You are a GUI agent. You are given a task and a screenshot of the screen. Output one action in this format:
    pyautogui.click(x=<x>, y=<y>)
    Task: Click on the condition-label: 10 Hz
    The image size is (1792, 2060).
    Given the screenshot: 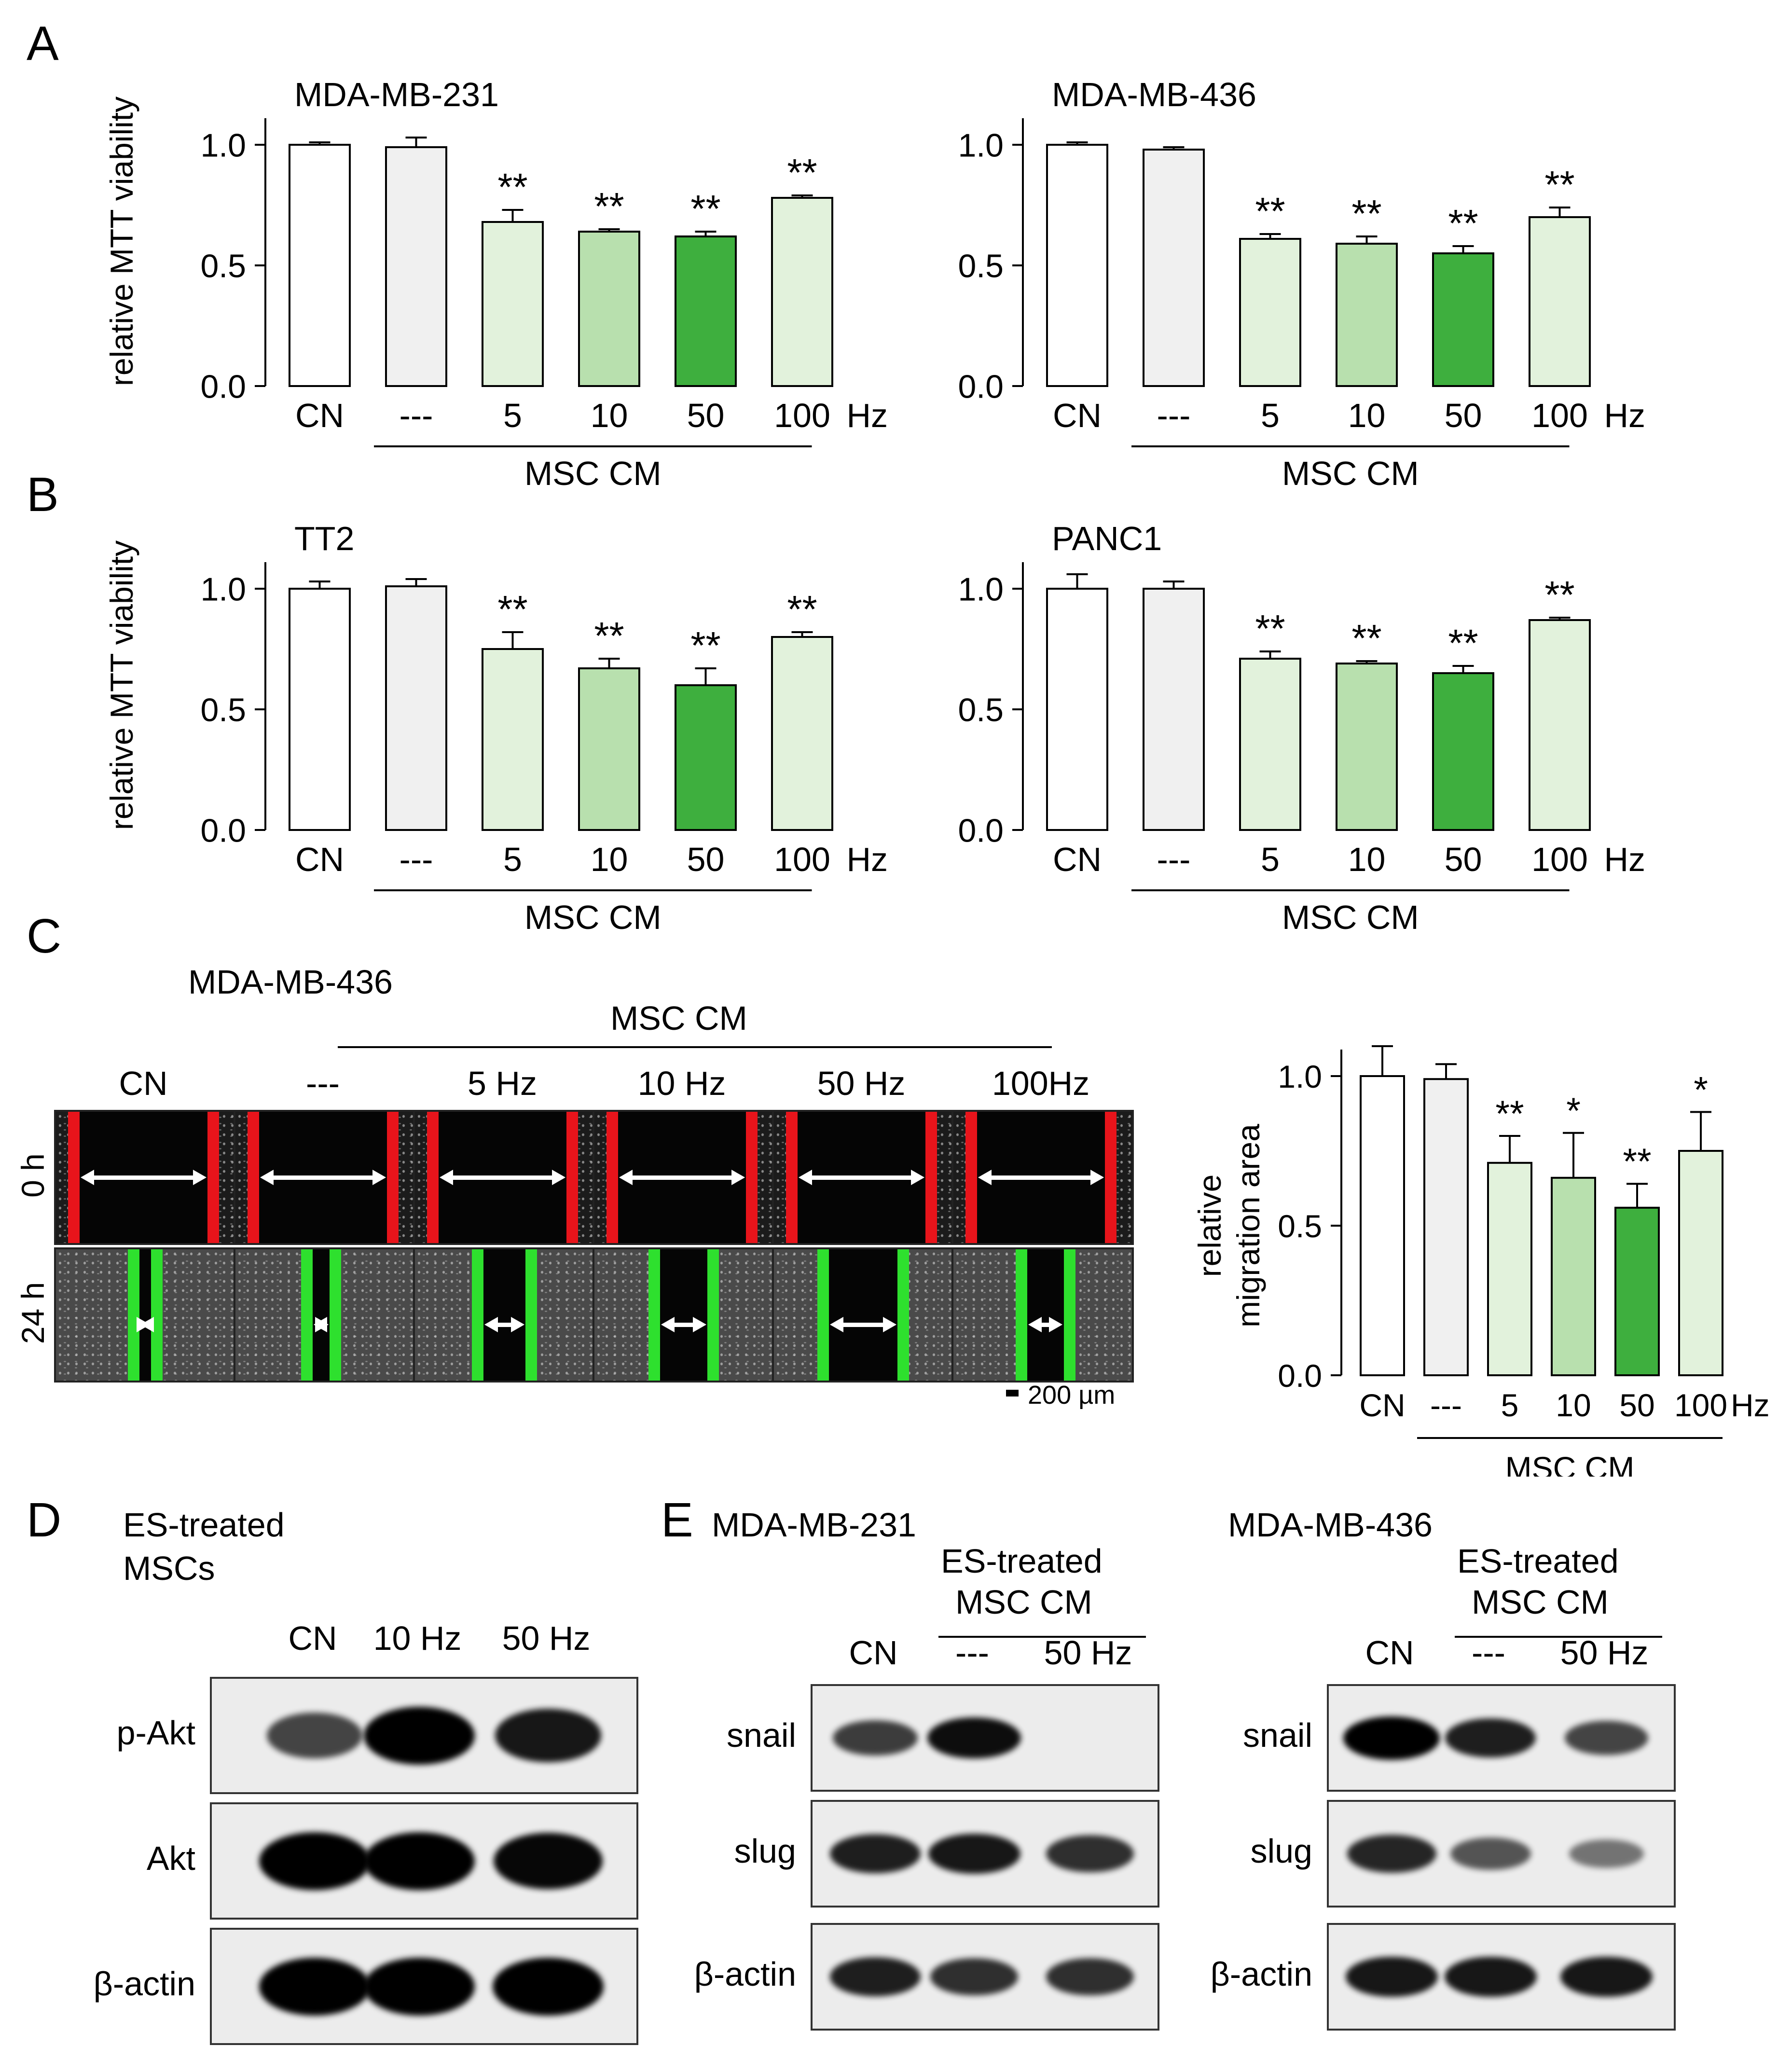 What is the action you would take?
    pyautogui.click(x=681, y=1083)
    